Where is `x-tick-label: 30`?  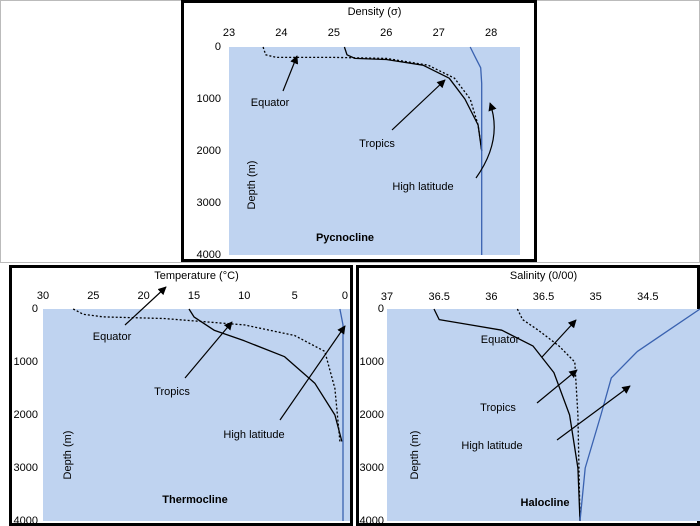 x-tick-label: 30 is located at coordinates (43, 296).